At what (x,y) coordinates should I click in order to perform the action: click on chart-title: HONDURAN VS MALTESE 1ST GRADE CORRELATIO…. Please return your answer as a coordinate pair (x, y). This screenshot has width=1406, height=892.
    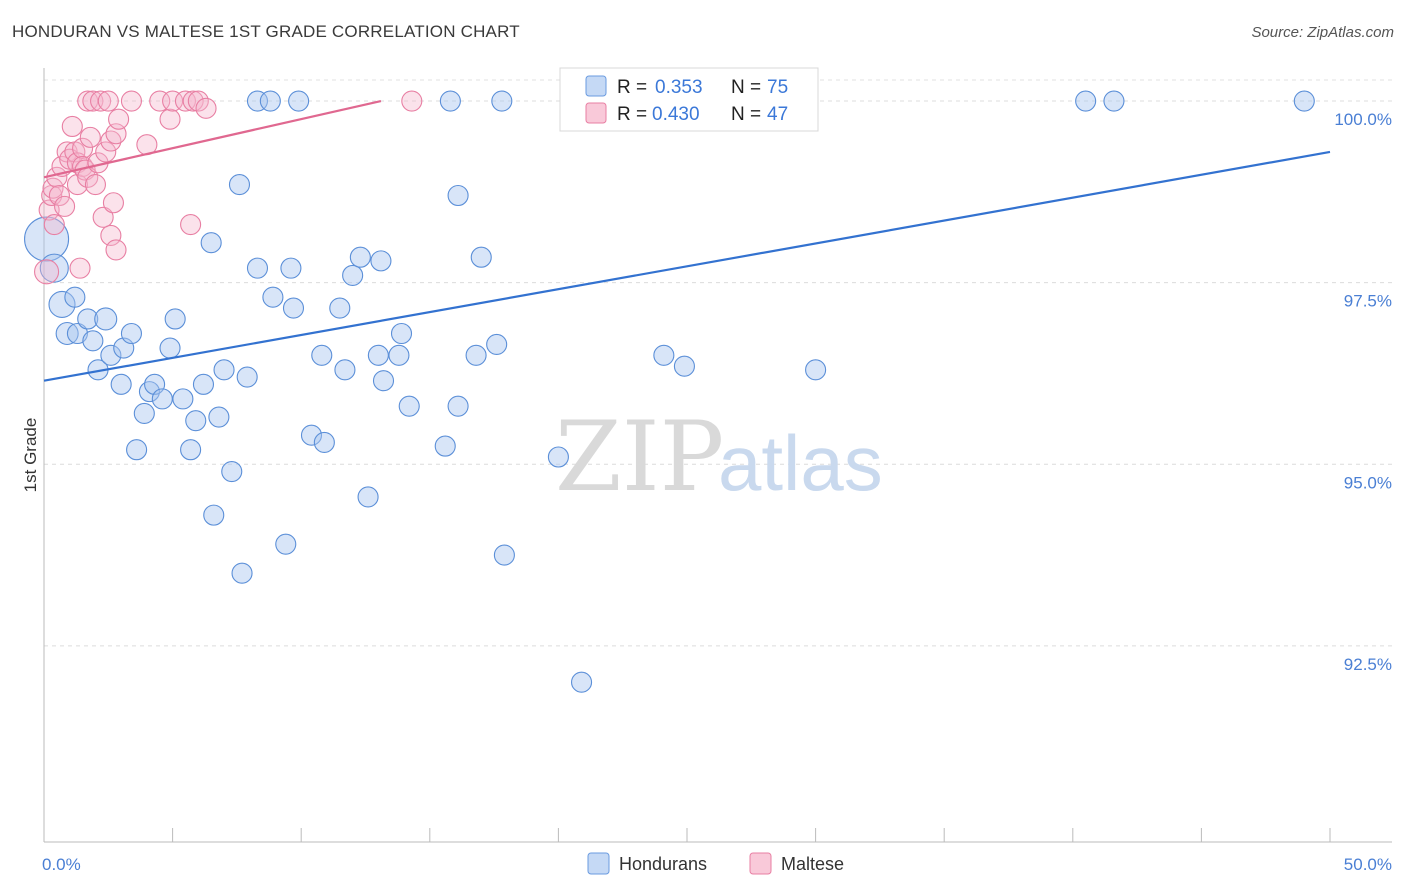
    Looking at the image, I should click on (266, 31).